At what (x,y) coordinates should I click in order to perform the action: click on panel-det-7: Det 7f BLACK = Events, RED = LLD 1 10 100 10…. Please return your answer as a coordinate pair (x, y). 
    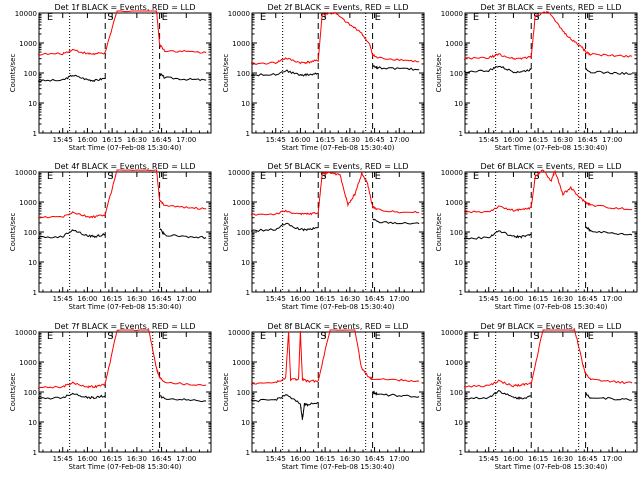
    Looking at the image, I should click on (110, 396).